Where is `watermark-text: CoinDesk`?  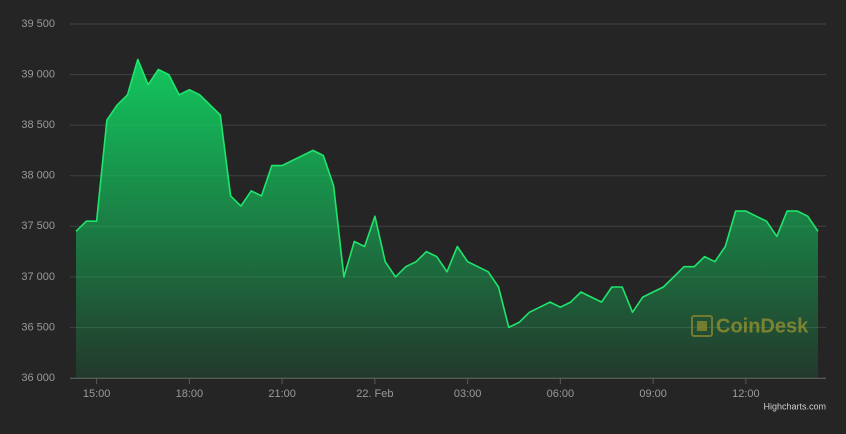
watermark-text: CoinDesk is located at coordinates (762, 326).